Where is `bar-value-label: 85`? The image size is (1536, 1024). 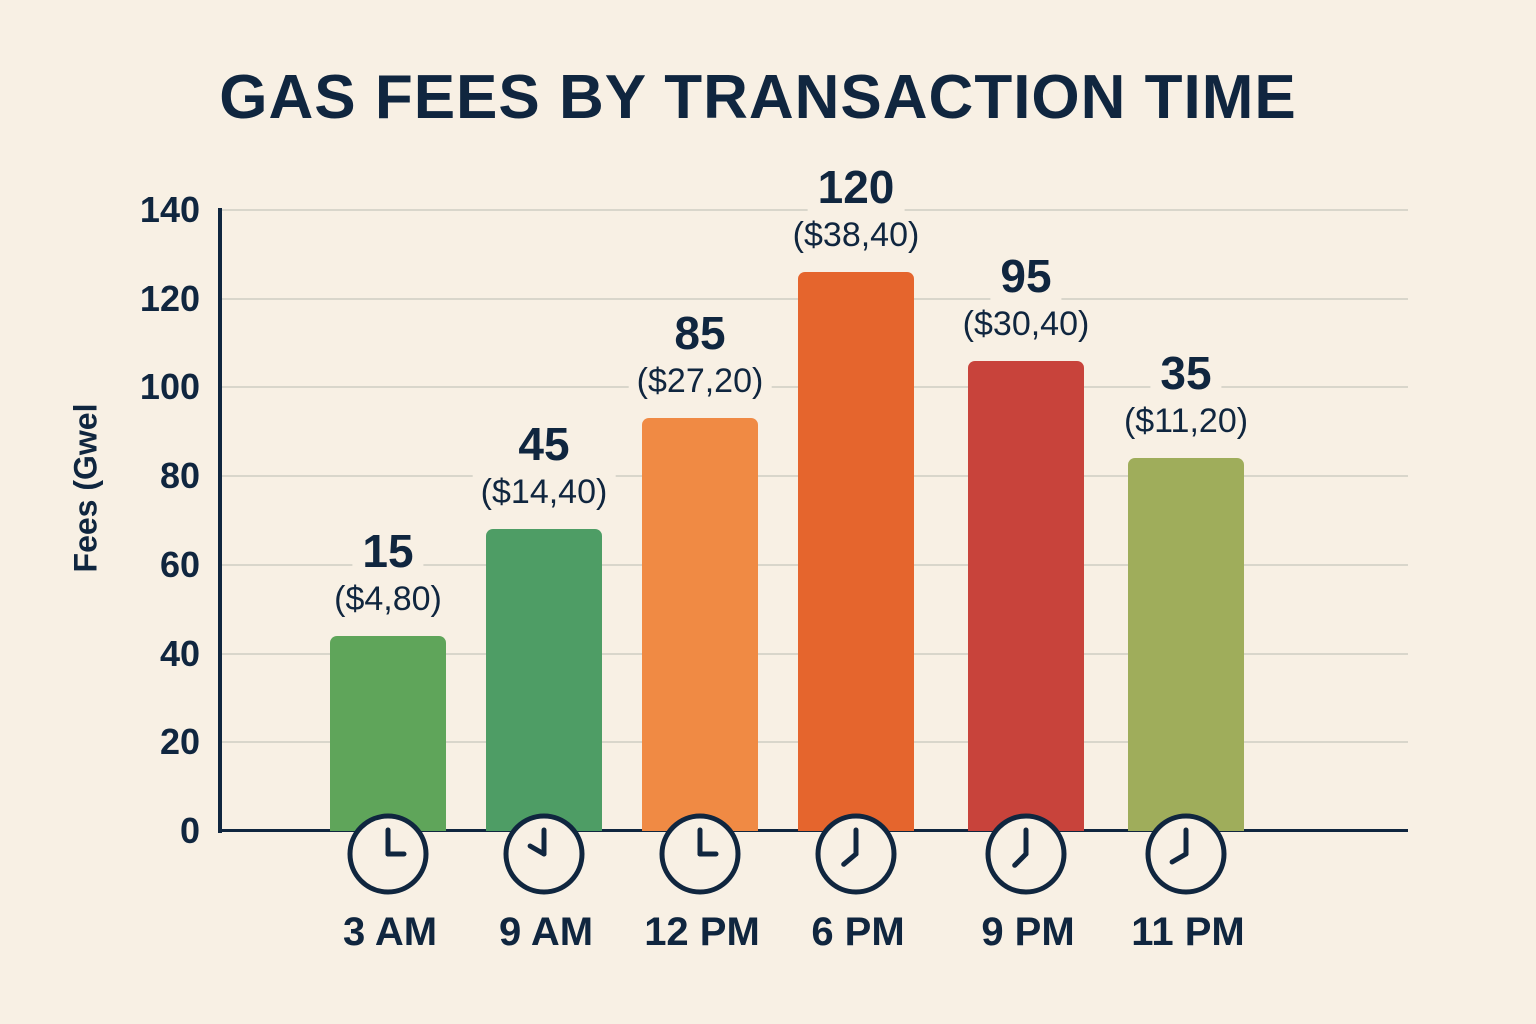 bar-value-label: 85 is located at coordinates (700, 333).